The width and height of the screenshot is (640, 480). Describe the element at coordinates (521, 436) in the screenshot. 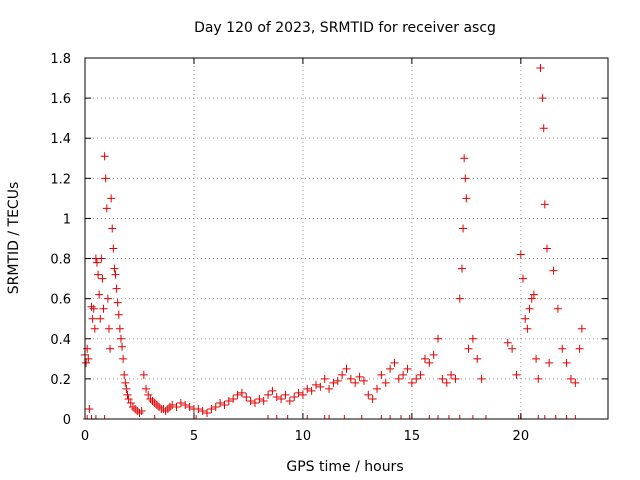

I see `x-tick-label: 20` at that location.